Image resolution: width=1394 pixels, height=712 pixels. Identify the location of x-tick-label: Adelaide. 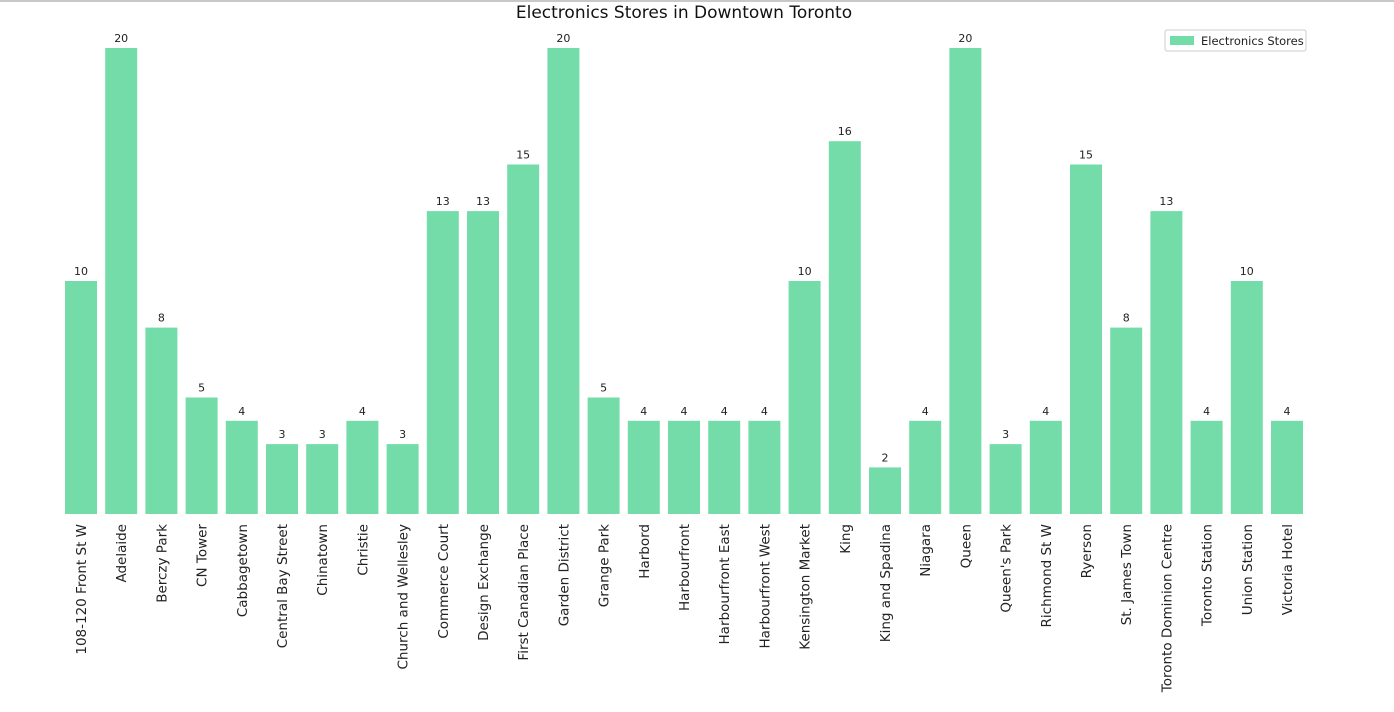
(122, 553).